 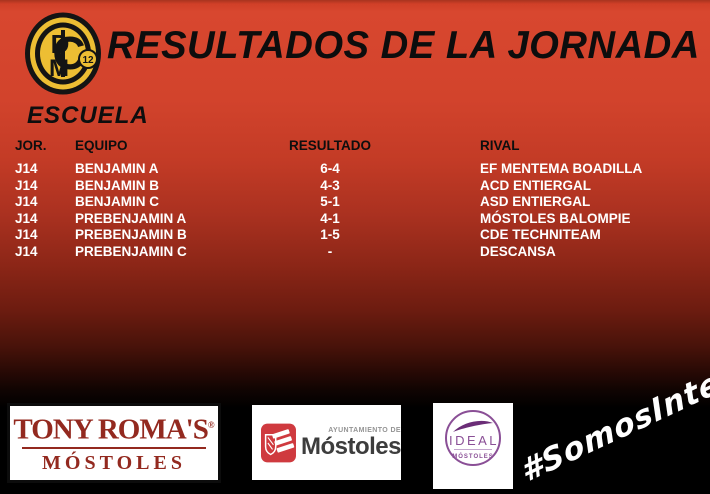 I want to click on cell-rival: ASD ENTIERGAL, so click(x=535, y=202).